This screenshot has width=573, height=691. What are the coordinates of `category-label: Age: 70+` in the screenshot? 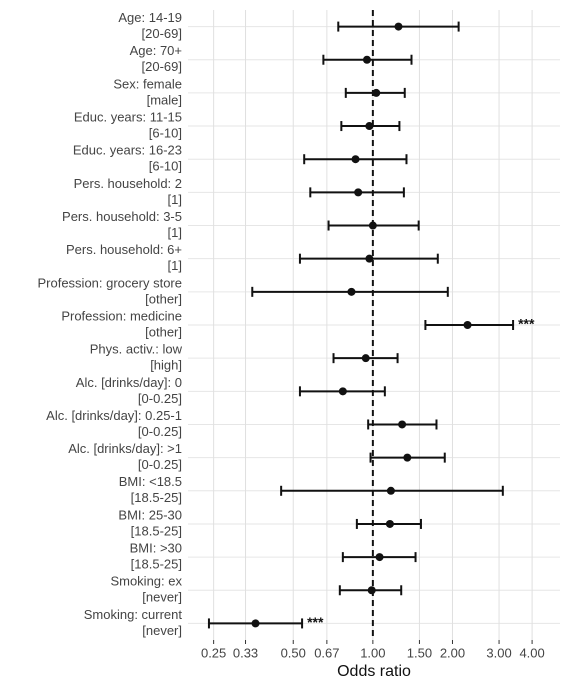 It's located at (156, 50).